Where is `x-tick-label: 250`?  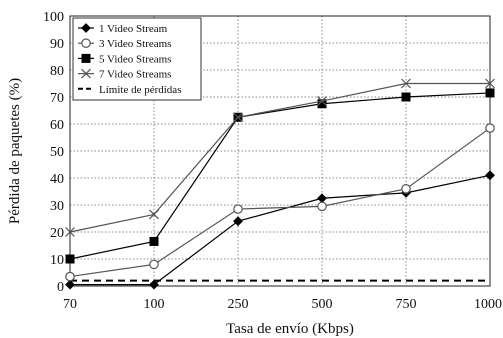 x-tick-label: 250 is located at coordinates (238, 304).